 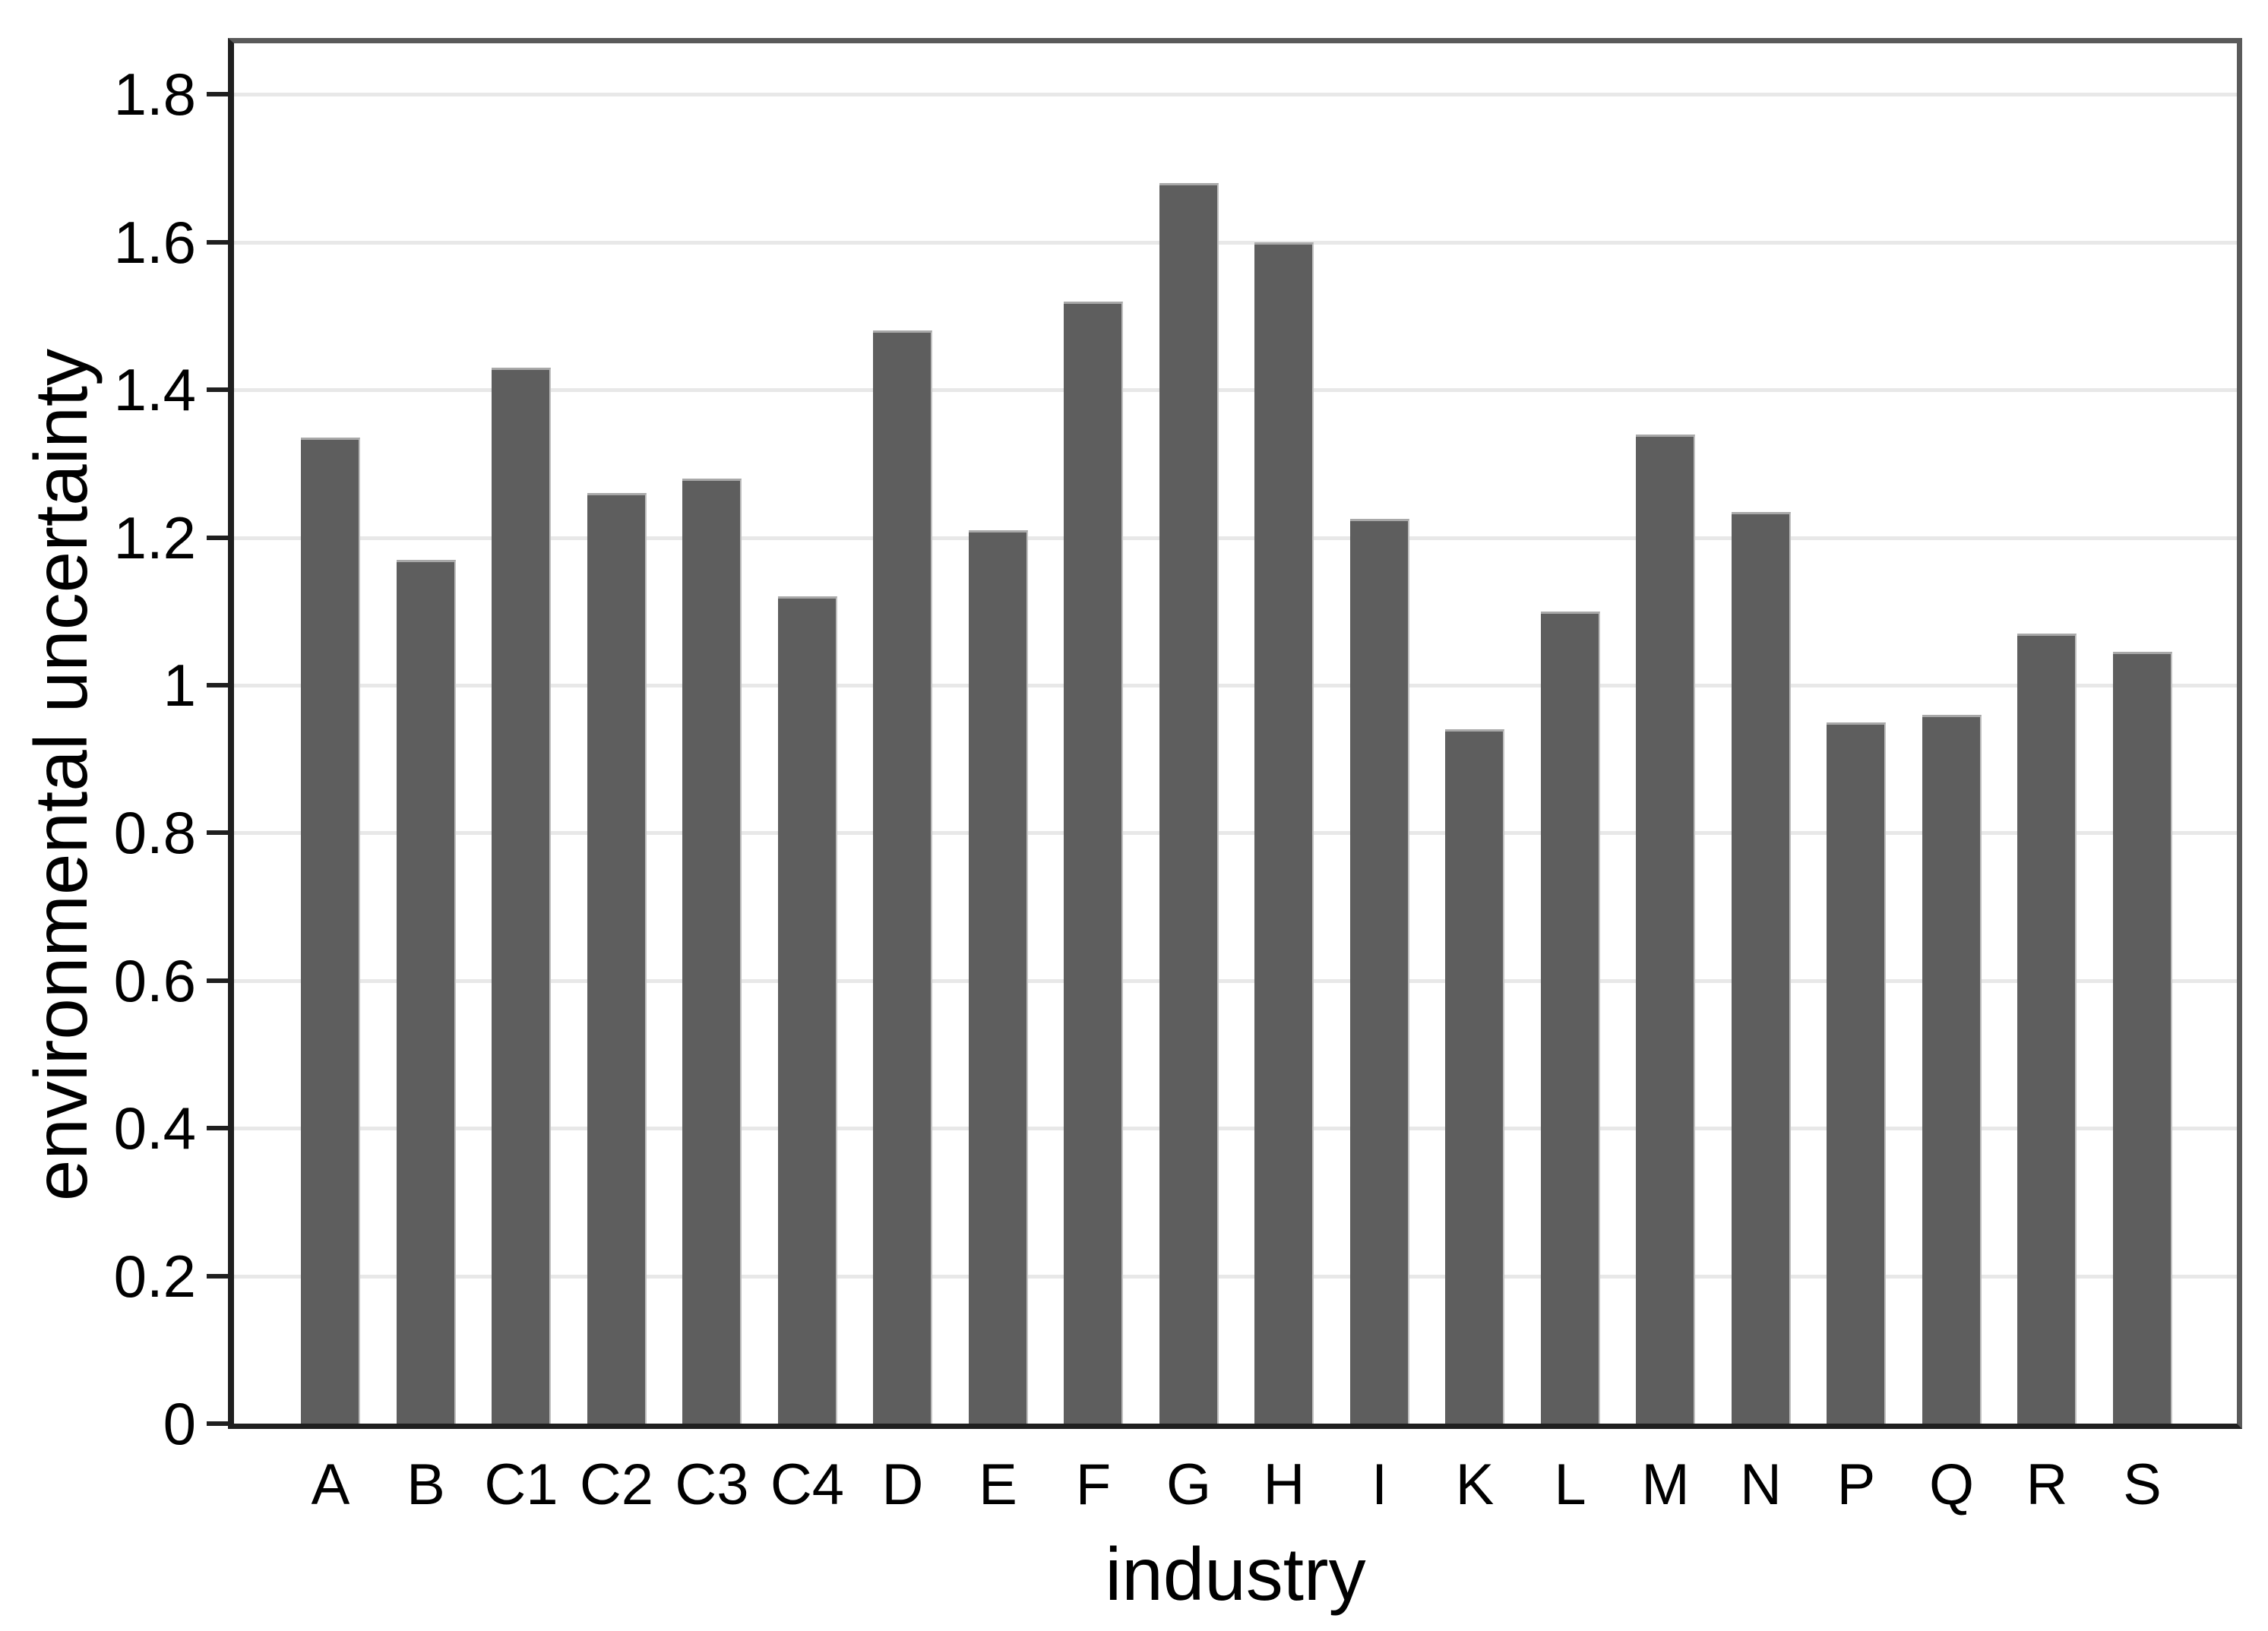 What do you see at coordinates (1189, 1484) in the screenshot?
I see `x-axis-label-G: G` at bounding box center [1189, 1484].